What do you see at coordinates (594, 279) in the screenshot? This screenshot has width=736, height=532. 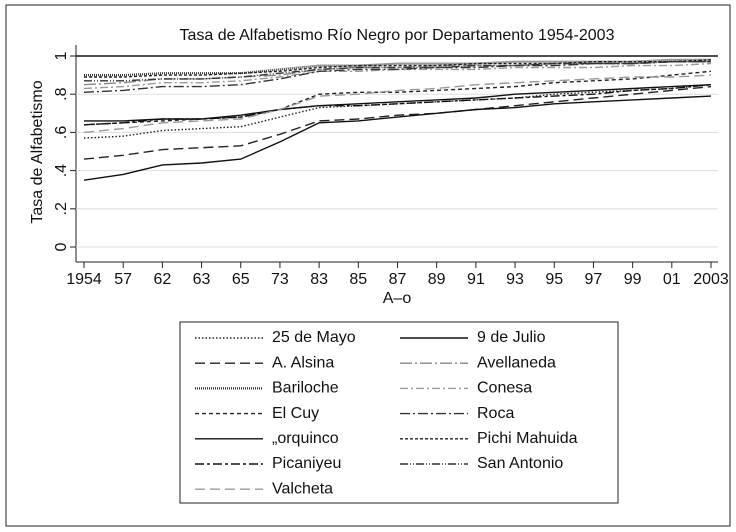 I see `x-tick-label: 97` at bounding box center [594, 279].